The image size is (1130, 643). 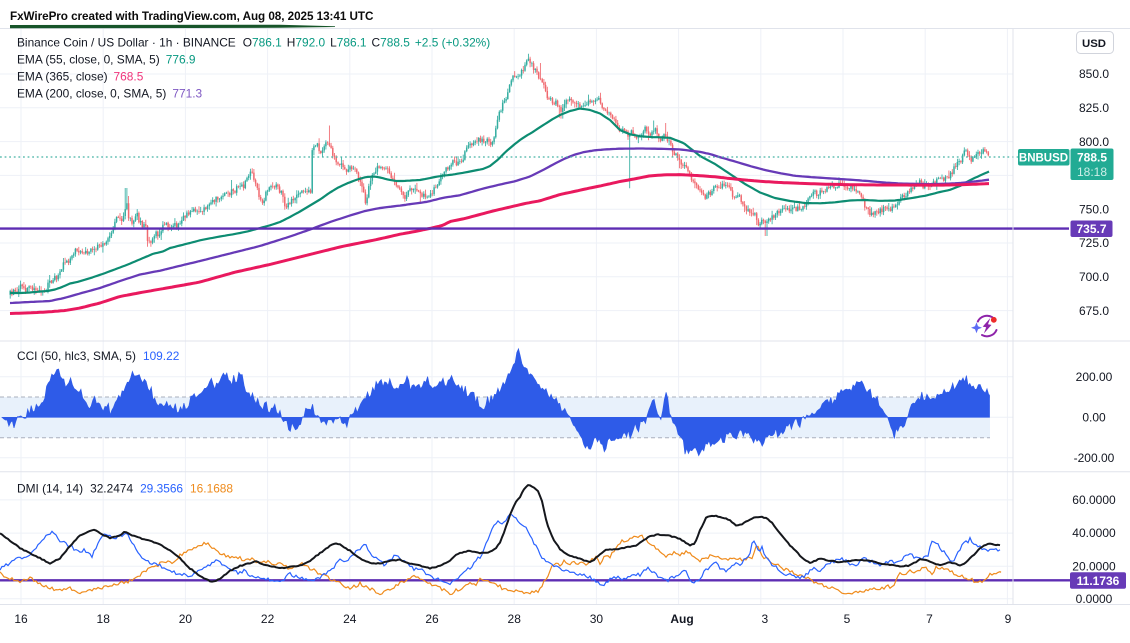 I want to click on svg-text: 40.0000, so click(x=1094, y=533).